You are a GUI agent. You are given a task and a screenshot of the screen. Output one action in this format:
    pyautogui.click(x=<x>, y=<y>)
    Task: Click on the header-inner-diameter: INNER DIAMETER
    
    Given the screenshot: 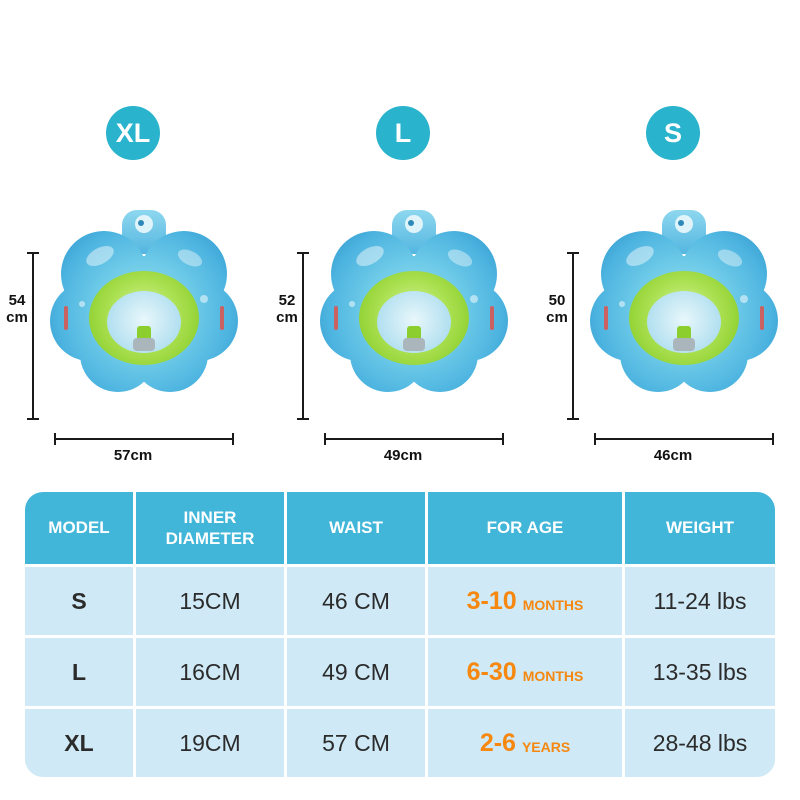 What is the action you would take?
    pyautogui.click(x=210, y=528)
    